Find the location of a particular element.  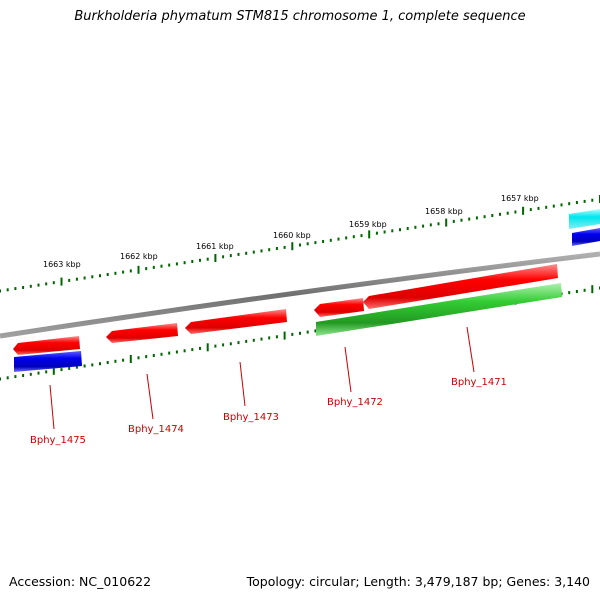

kbp-label: 1659 kbp is located at coordinates (368, 224).